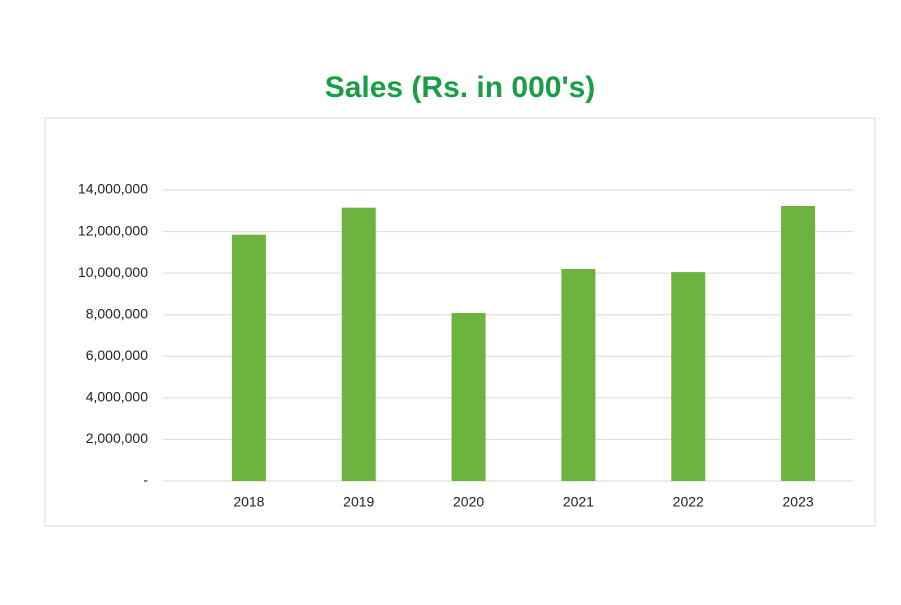 The width and height of the screenshot is (901, 605). Describe the element at coordinates (688, 502) in the screenshot. I see `x-tick-label: 2022` at that location.